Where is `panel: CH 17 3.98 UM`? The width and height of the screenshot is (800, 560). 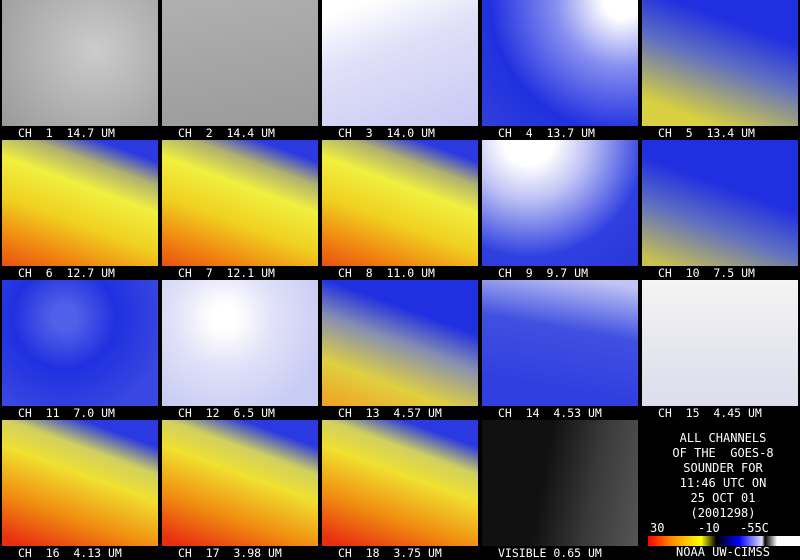
panel: CH 17 3.98 UM is located at coordinates (240, 490).